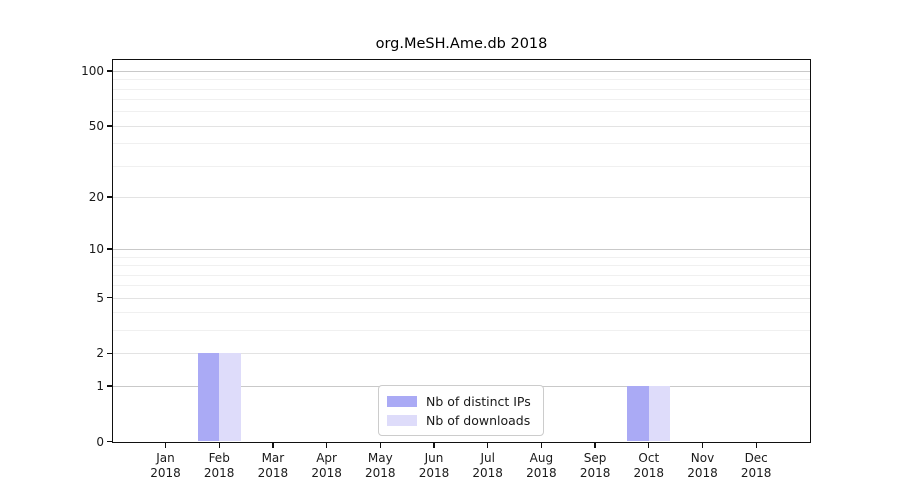 Image resolution: width=900 pixels, height=500 pixels. What do you see at coordinates (461, 44) in the screenshot?
I see `chart-title: org.MeSH.Ame.db 2018` at bounding box center [461, 44].